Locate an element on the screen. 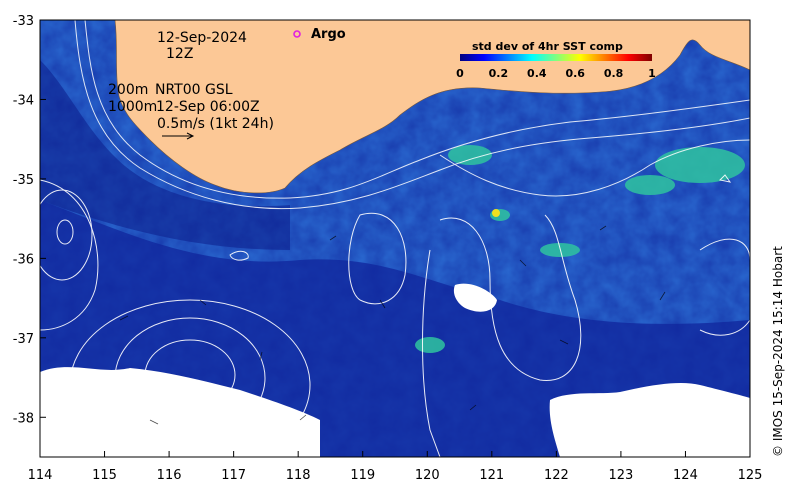 This screenshot has width=791, height=492. colorbar-tick-label: 0.2 is located at coordinates (499, 73).